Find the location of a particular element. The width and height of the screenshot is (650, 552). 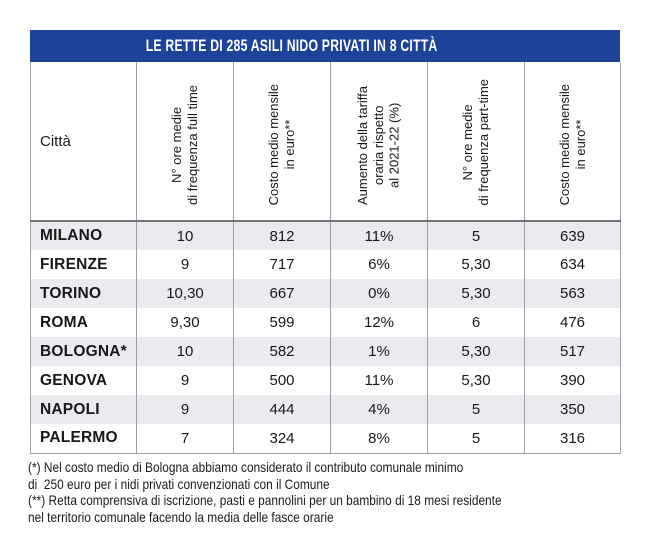

cell-full-time-hours: 9,30 is located at coordinates (185, 322).